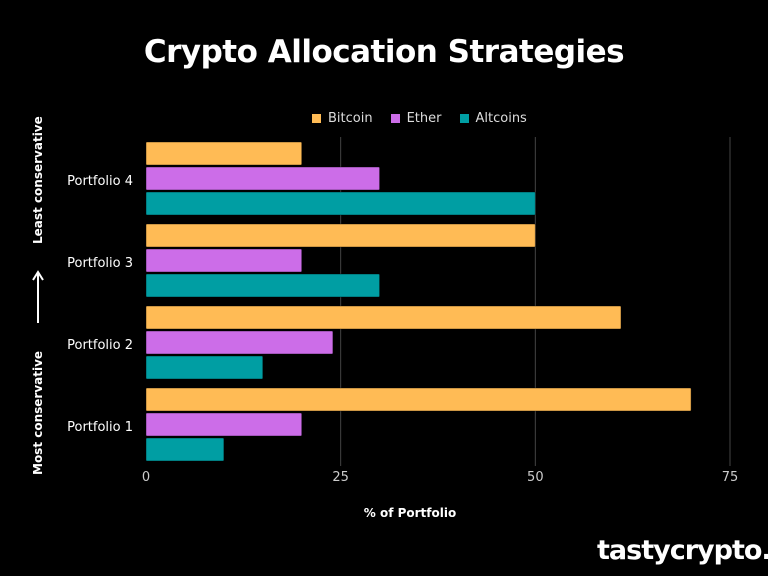 The image size is (768, 576). I want to click on x-tick-label: 75, so click(730, 477).